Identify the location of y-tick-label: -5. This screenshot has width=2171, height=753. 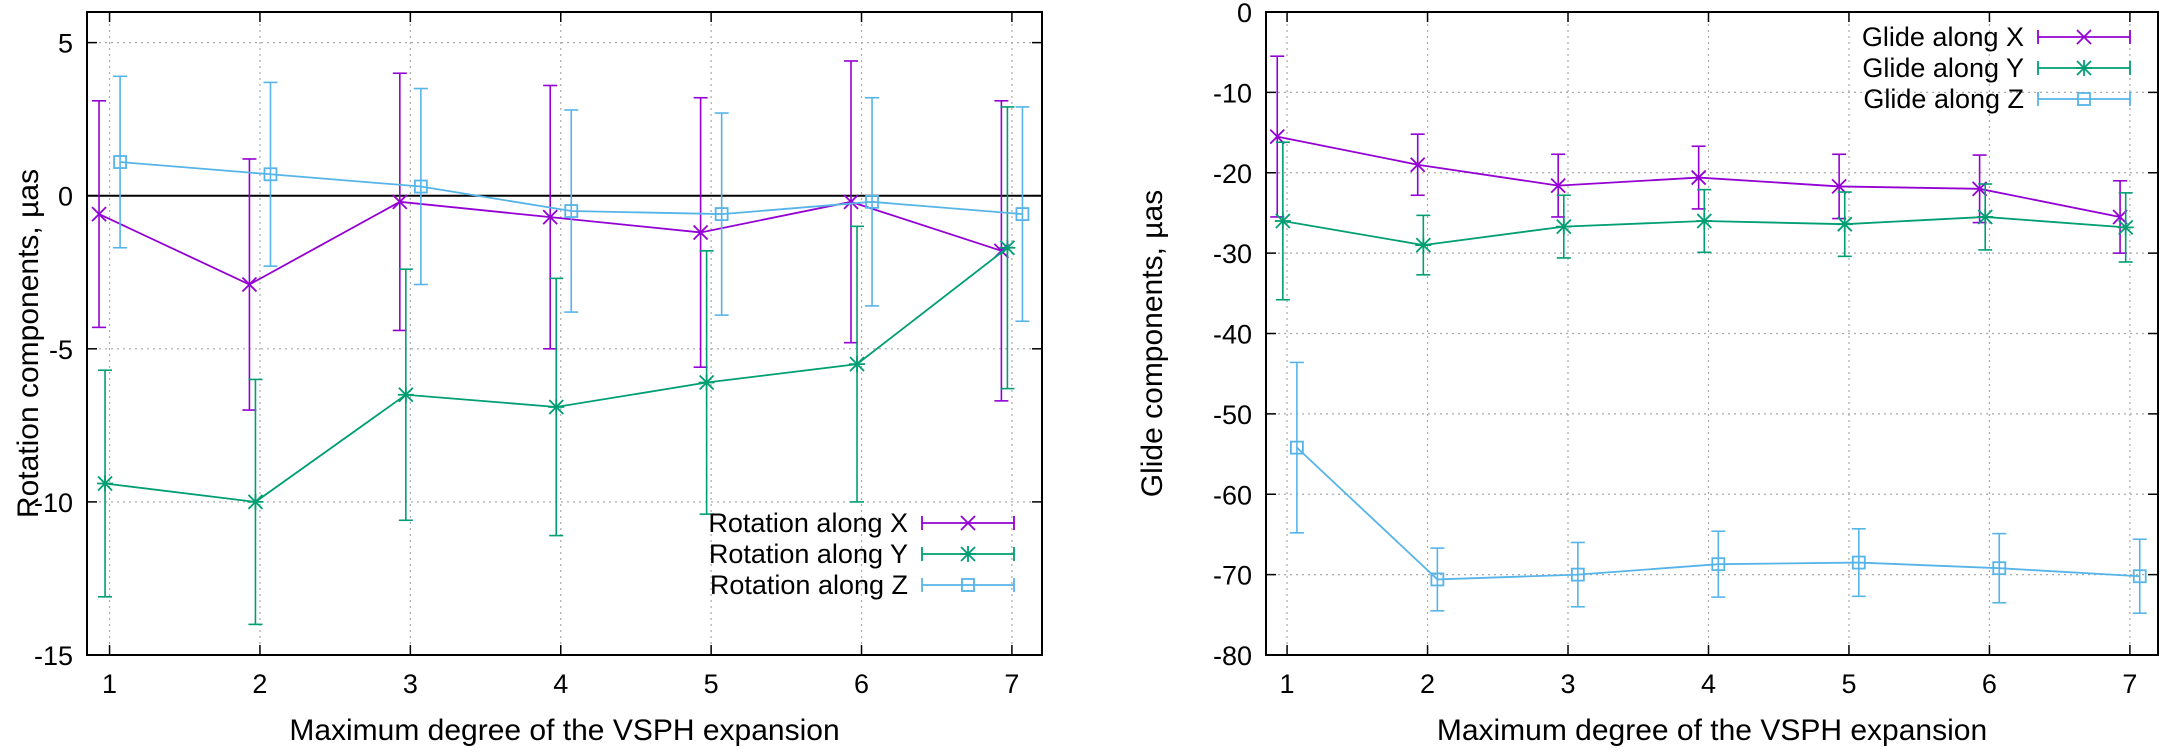
(61, 350).